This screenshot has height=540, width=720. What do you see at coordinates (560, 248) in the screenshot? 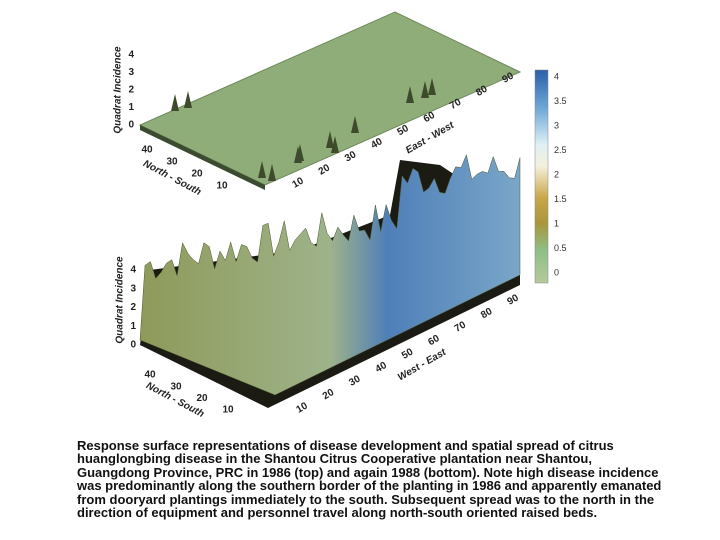
I see `colorbar-tick-label: 0.5` at bounding box center [560, 248].